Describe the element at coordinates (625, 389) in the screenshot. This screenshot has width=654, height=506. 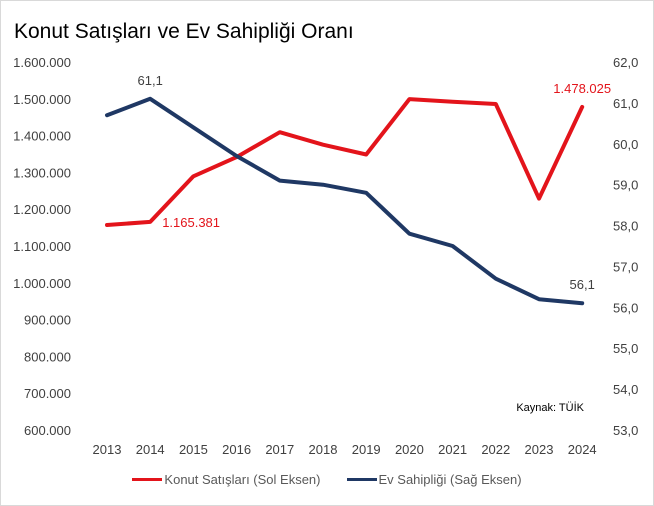
I see `right-tick-label: 54,0` at that location.